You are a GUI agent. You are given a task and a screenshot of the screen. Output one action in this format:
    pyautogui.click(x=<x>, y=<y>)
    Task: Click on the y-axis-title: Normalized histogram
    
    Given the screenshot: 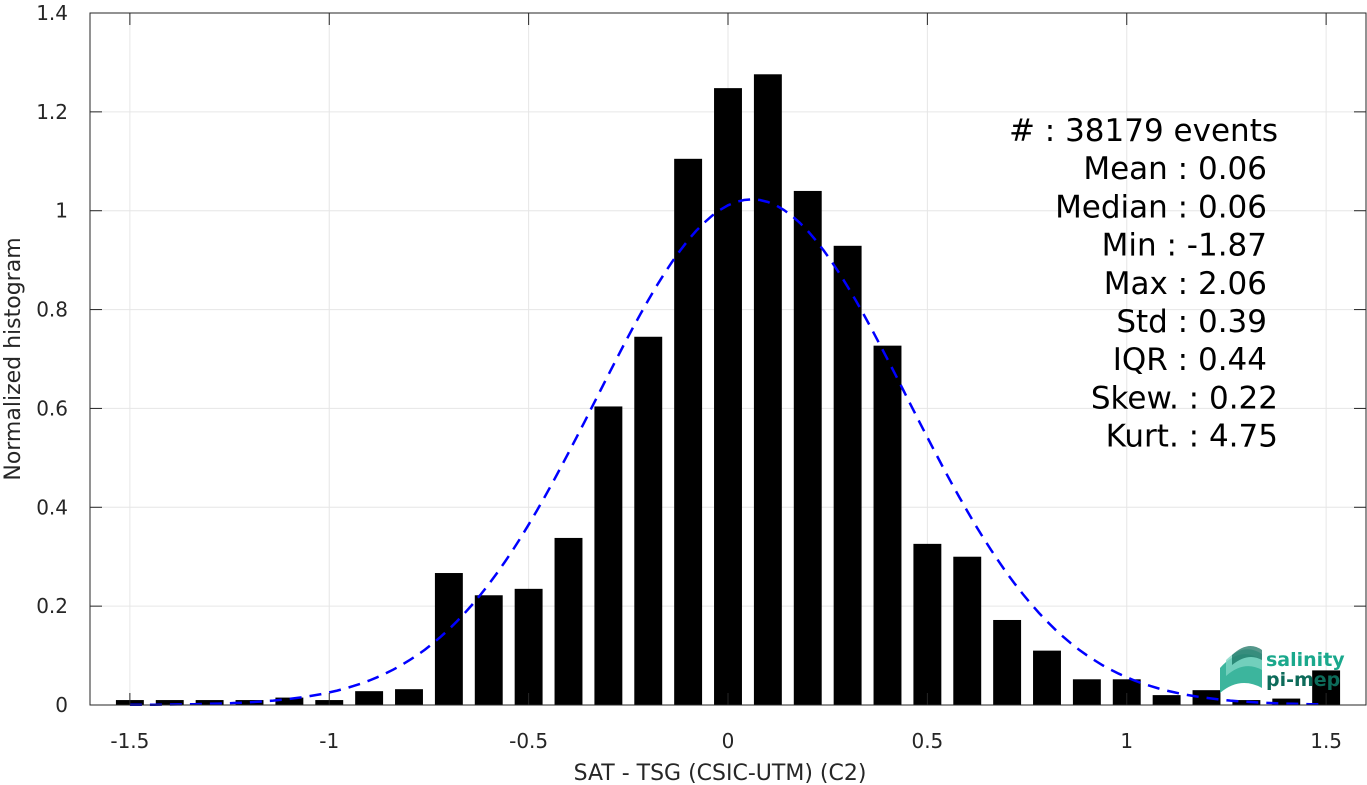 What is the action you would take?
    pyautogui.click(x=13, y=358)
    